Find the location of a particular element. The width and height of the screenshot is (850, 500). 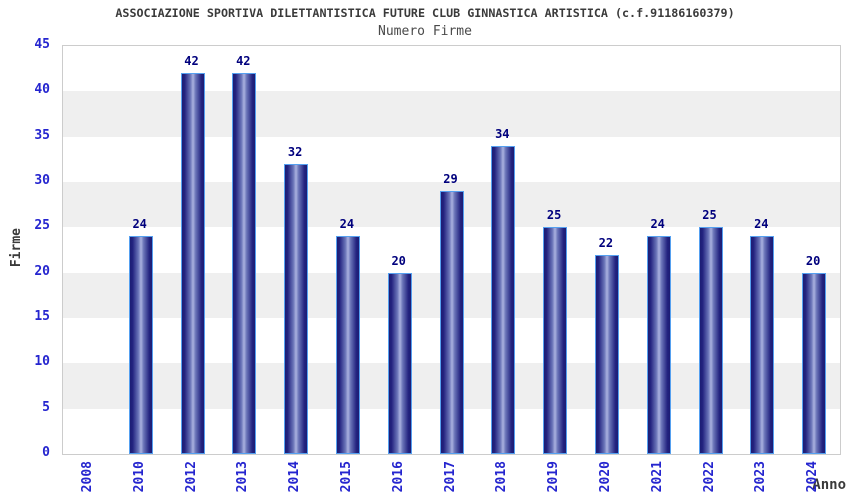

x-tick-label: 2020 is located at coordinates (605, 477).